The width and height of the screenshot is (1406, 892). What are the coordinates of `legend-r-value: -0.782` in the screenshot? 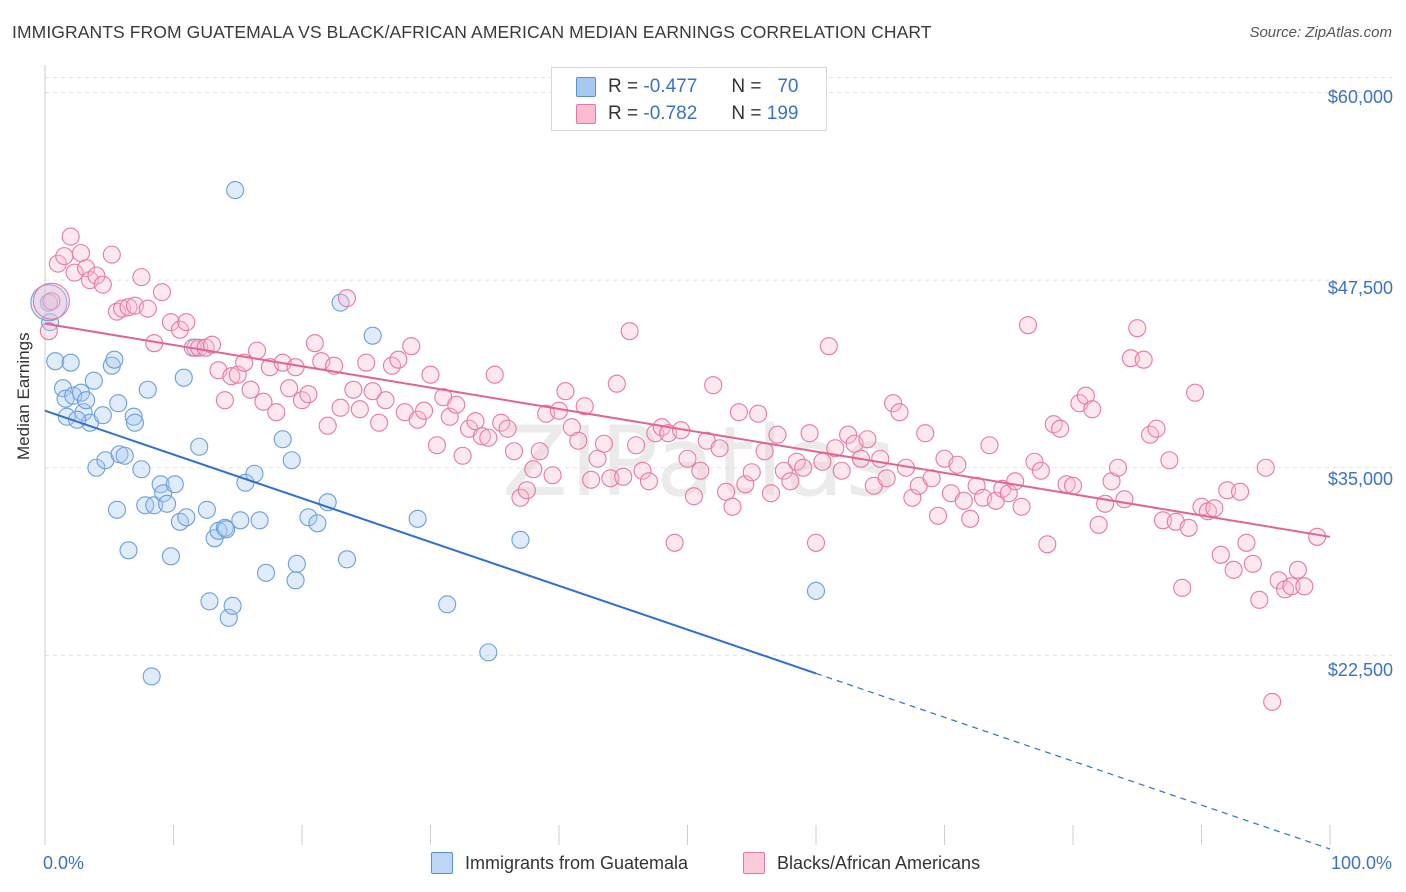 It's located at (670, 113).